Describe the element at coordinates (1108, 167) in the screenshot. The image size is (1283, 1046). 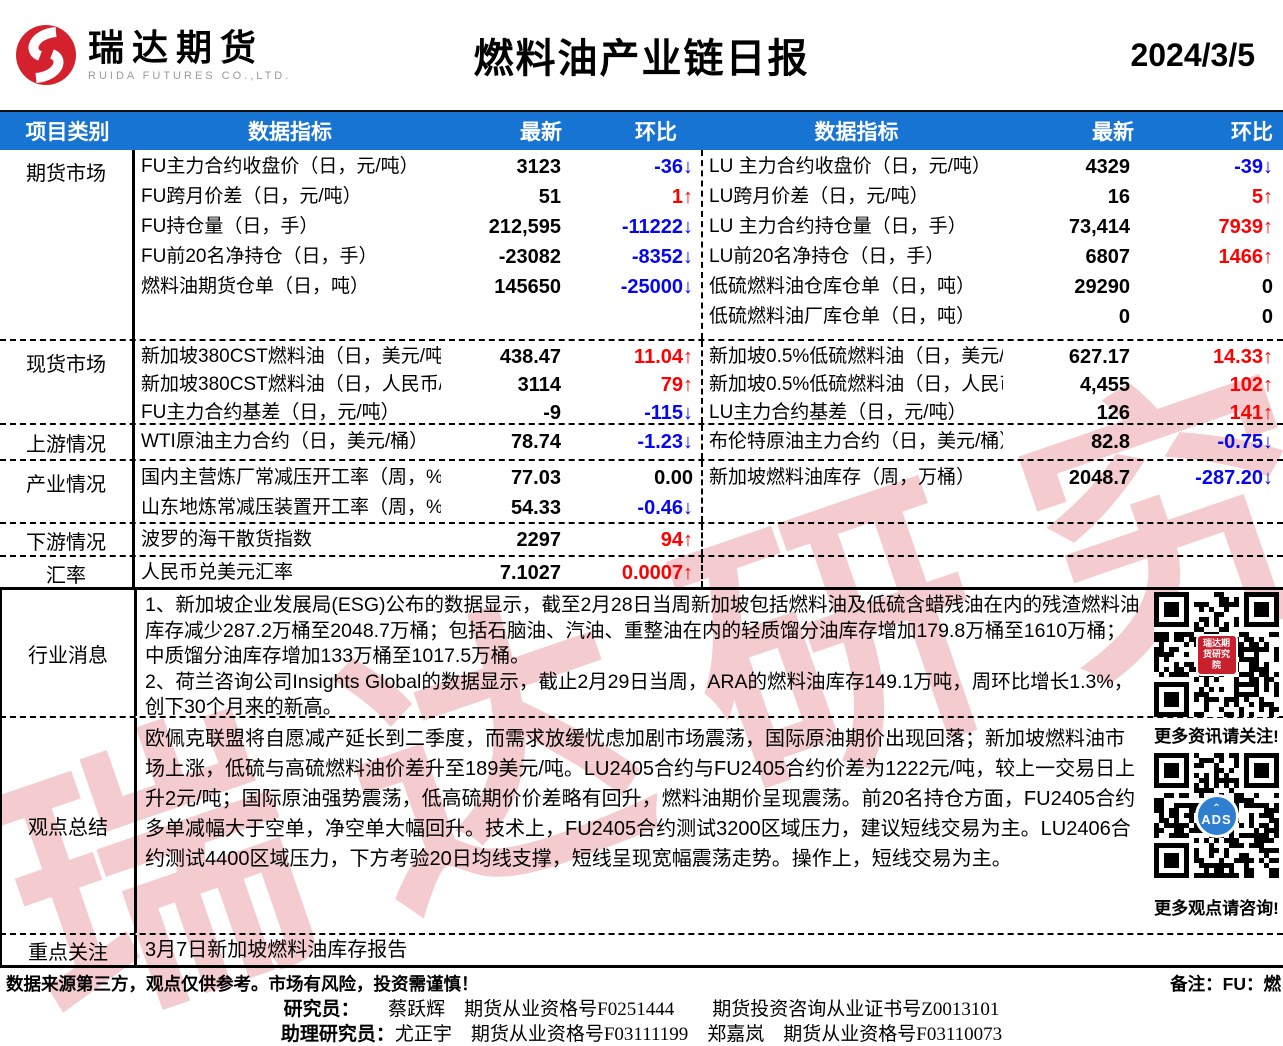
I see `latest-value: 4329` at that location.